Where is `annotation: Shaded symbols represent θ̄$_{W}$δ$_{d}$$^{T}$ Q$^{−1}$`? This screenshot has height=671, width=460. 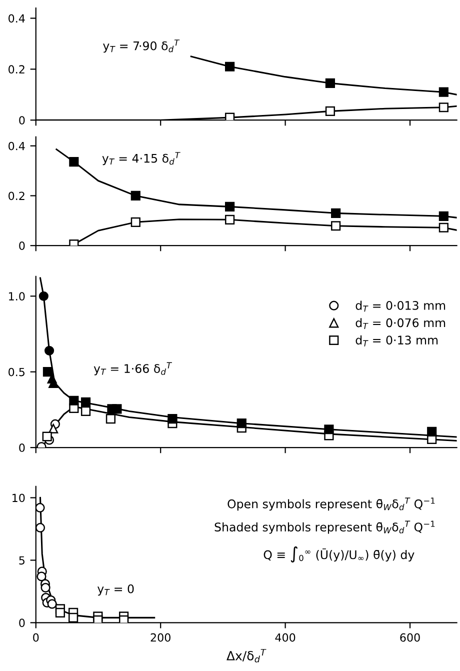
annotation: Shaded symbols represent θ̄$_{W}$δ$_{d}$$^{T}$ Q$^{−1}$ is located at coordinates (324, 527).